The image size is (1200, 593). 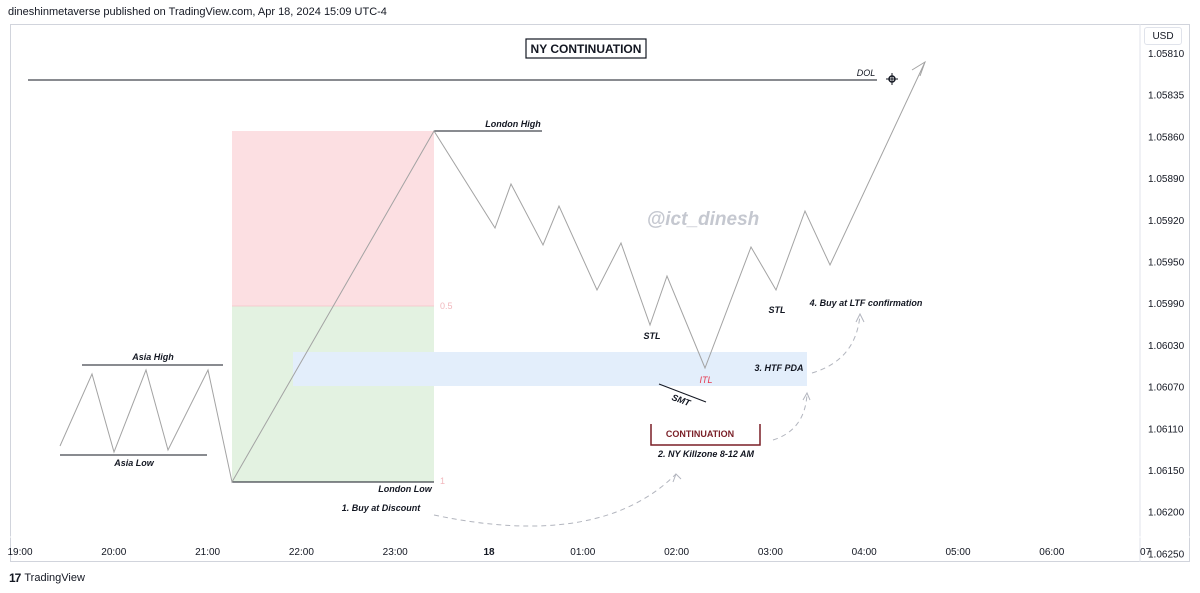 I want to click on price-tick-label: 1.06200, so click(x=1166, y=513).